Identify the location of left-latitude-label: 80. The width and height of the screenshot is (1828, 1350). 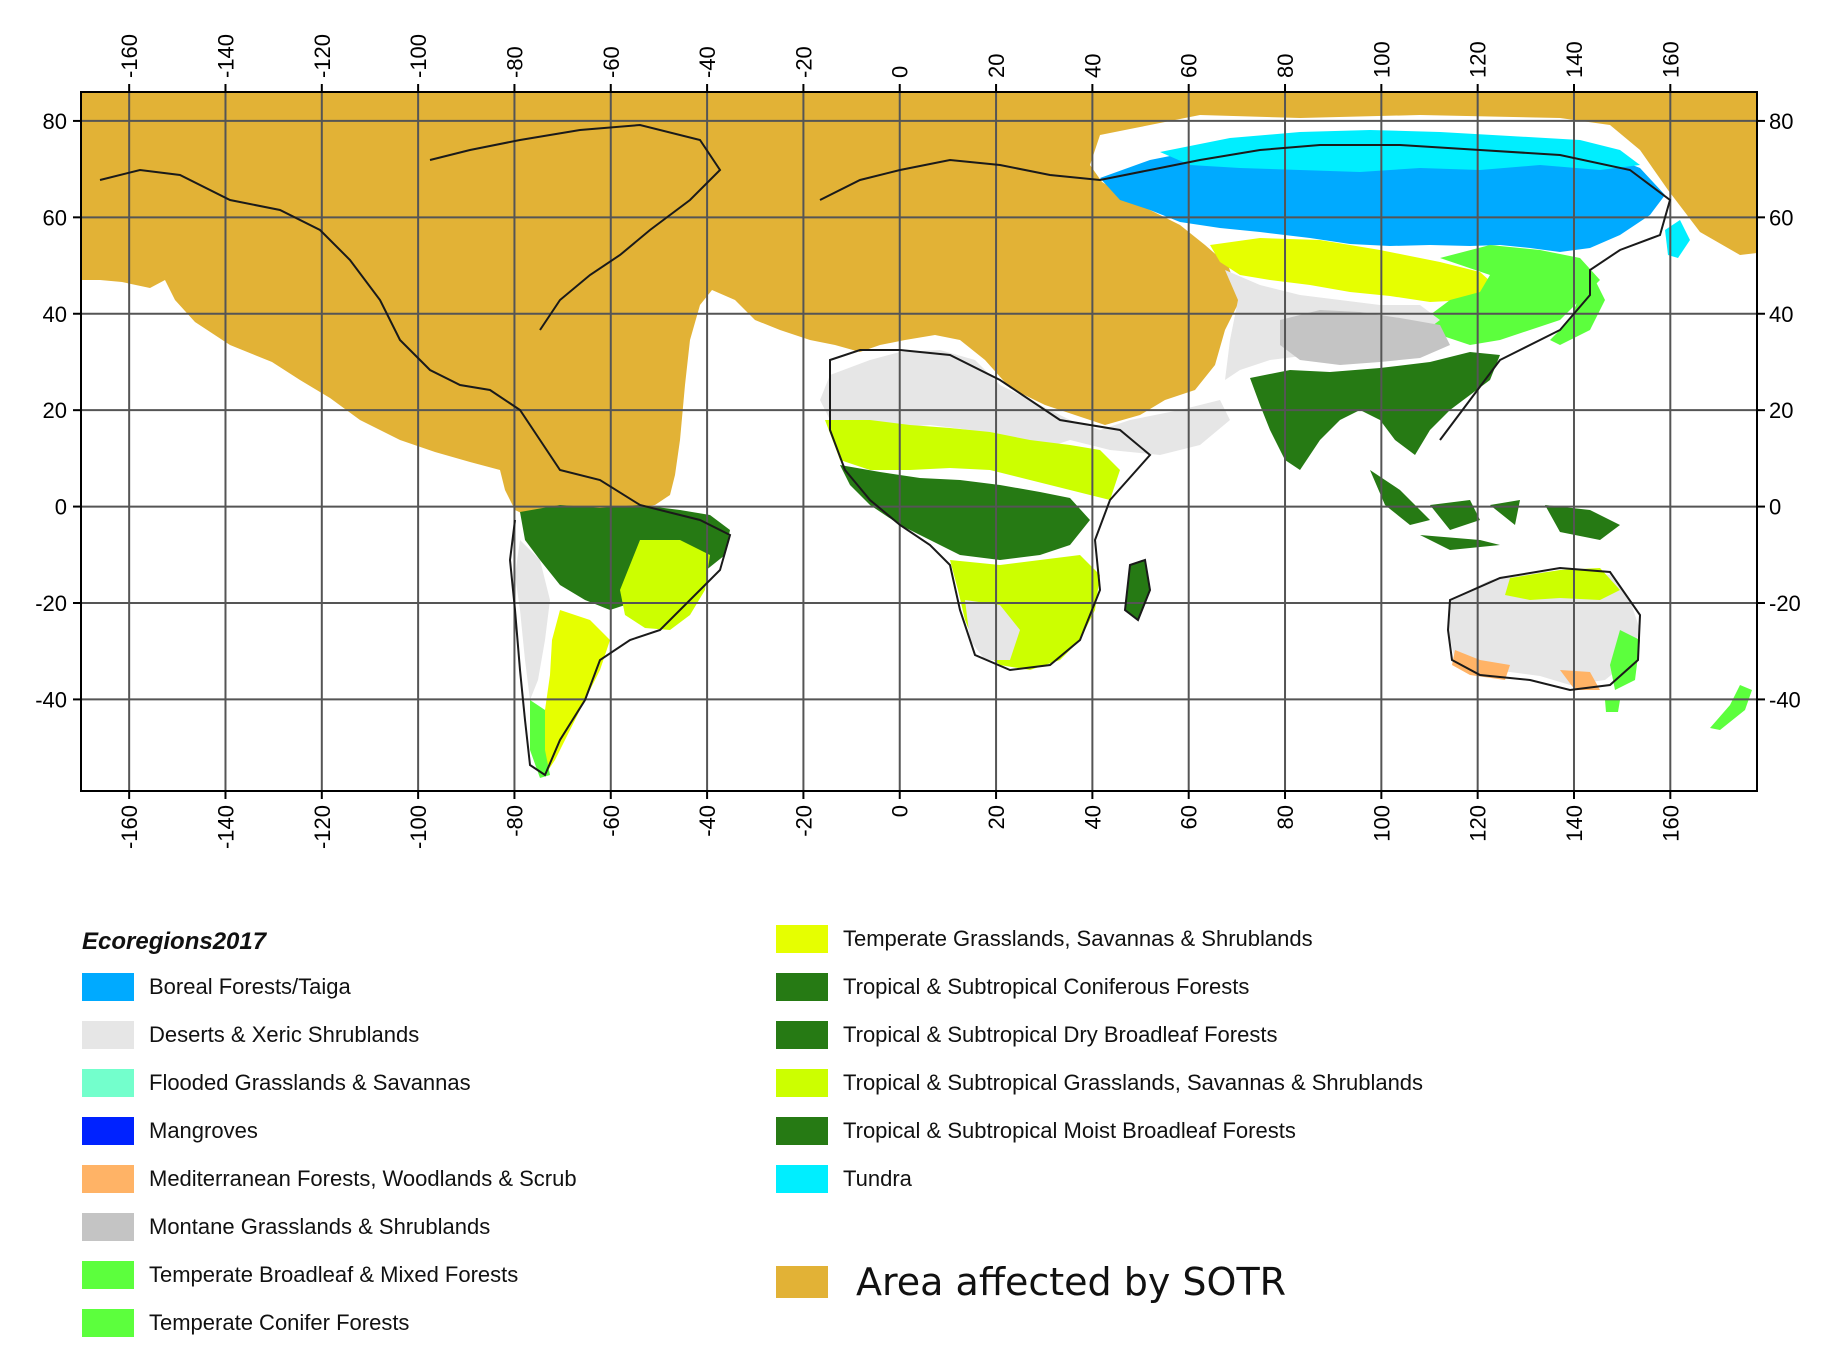
(55, 121).